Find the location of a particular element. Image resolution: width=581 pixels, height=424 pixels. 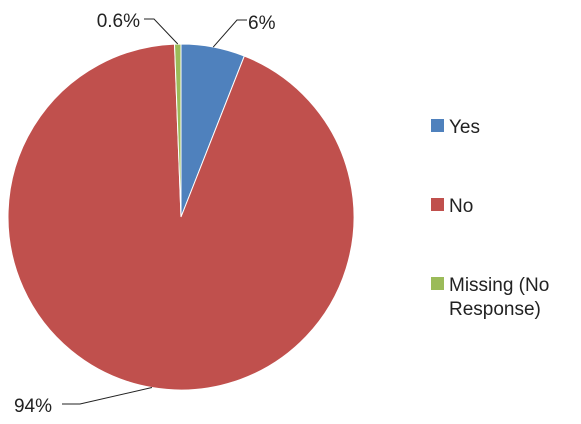

legend-label-2: Missing (No Response) is located at coordinates (499, 297).